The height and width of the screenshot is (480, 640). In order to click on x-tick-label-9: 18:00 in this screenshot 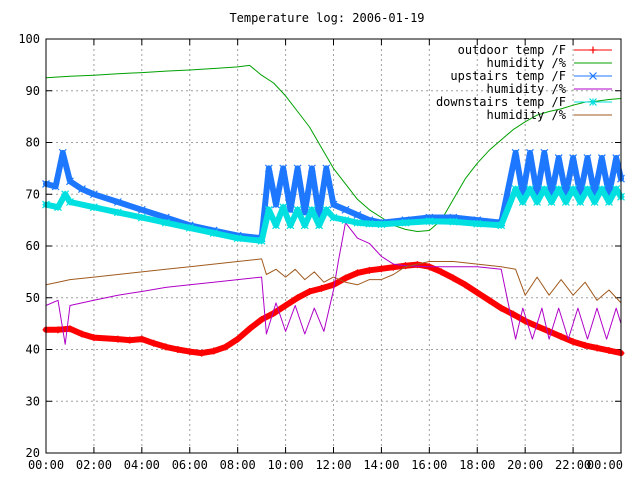, I will do `click(477, 465)`.